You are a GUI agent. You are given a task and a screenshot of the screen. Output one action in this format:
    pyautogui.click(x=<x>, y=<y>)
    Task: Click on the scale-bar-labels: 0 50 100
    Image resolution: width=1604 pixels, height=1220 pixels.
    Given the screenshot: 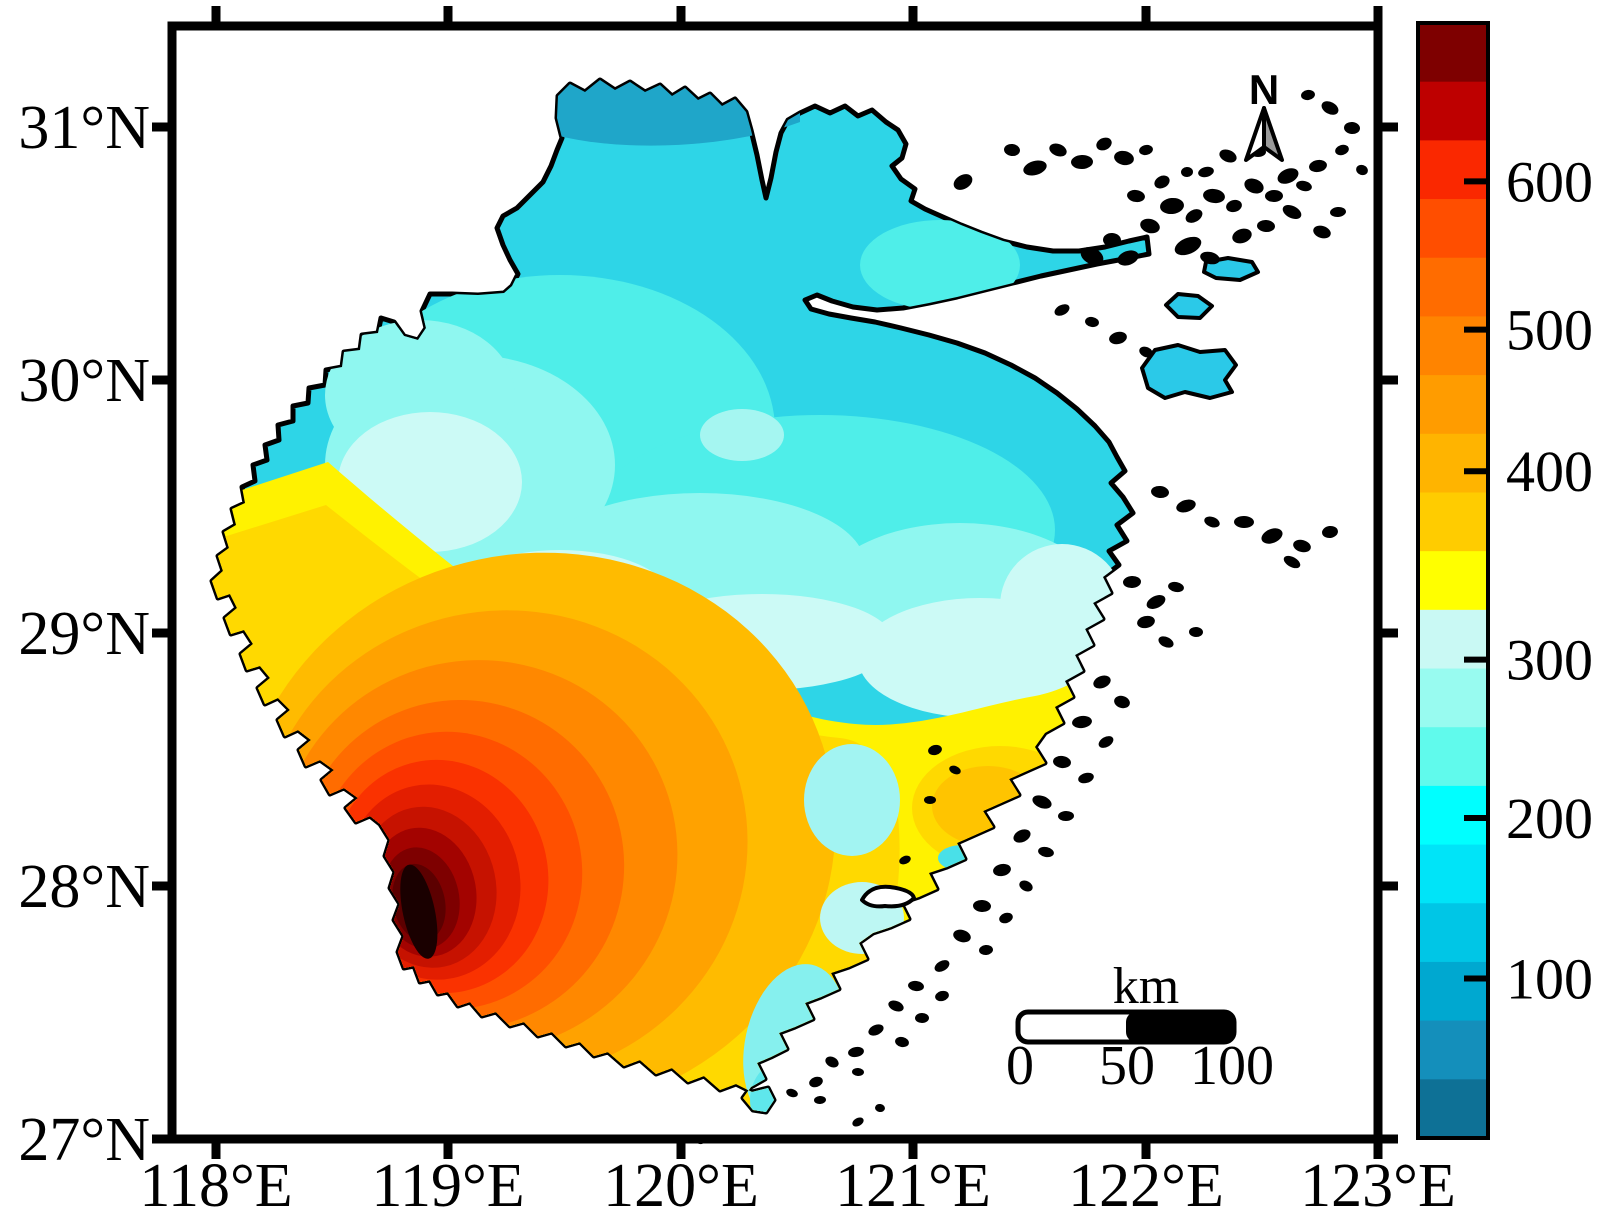 What is the action you would take?
    pyautogui.click(x=1140, y=1066)
    